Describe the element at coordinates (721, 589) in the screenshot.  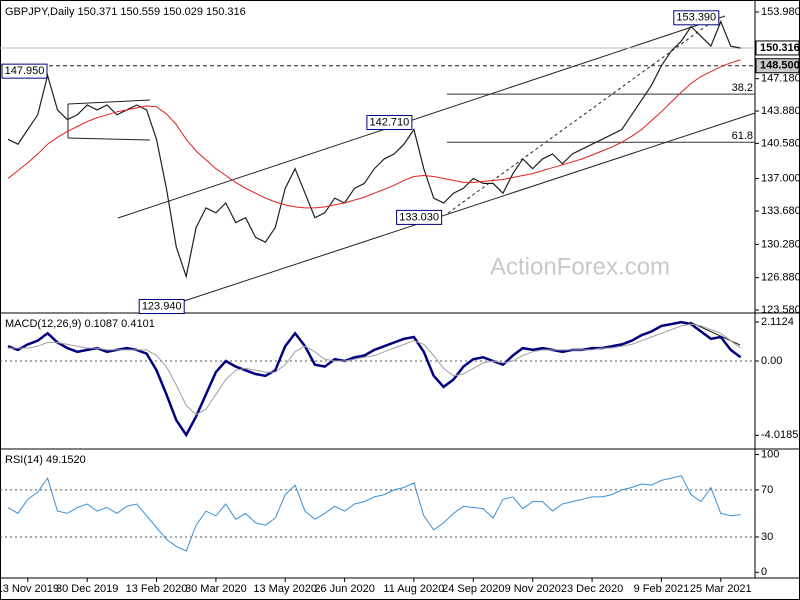
I see `x-tick-label: 25 Mar 2021` at that location.